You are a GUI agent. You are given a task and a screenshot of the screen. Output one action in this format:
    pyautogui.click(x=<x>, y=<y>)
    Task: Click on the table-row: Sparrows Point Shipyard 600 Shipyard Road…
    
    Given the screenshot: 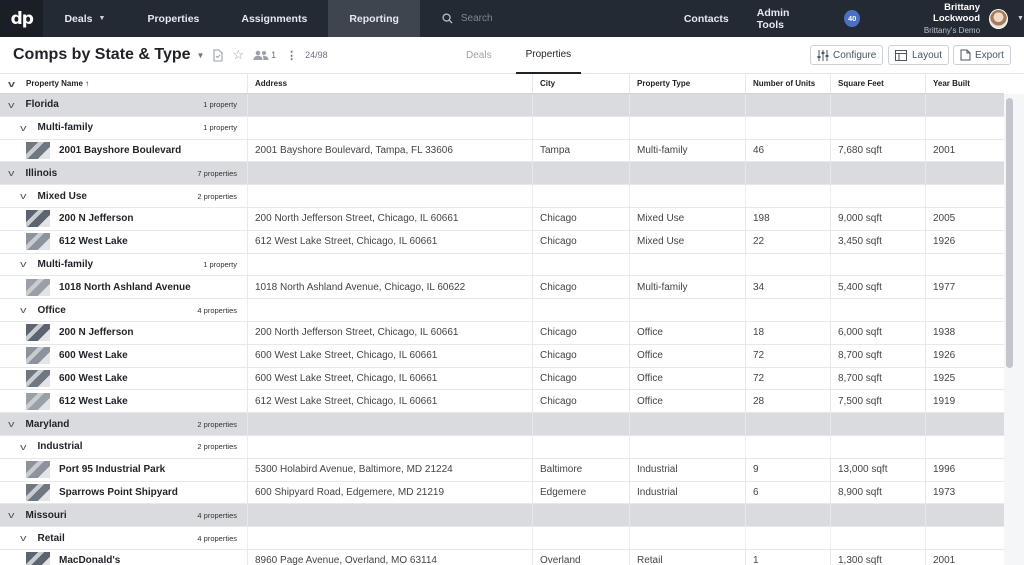 What is the action you would take?
    pyautogui.click(x=502, y=493)
    